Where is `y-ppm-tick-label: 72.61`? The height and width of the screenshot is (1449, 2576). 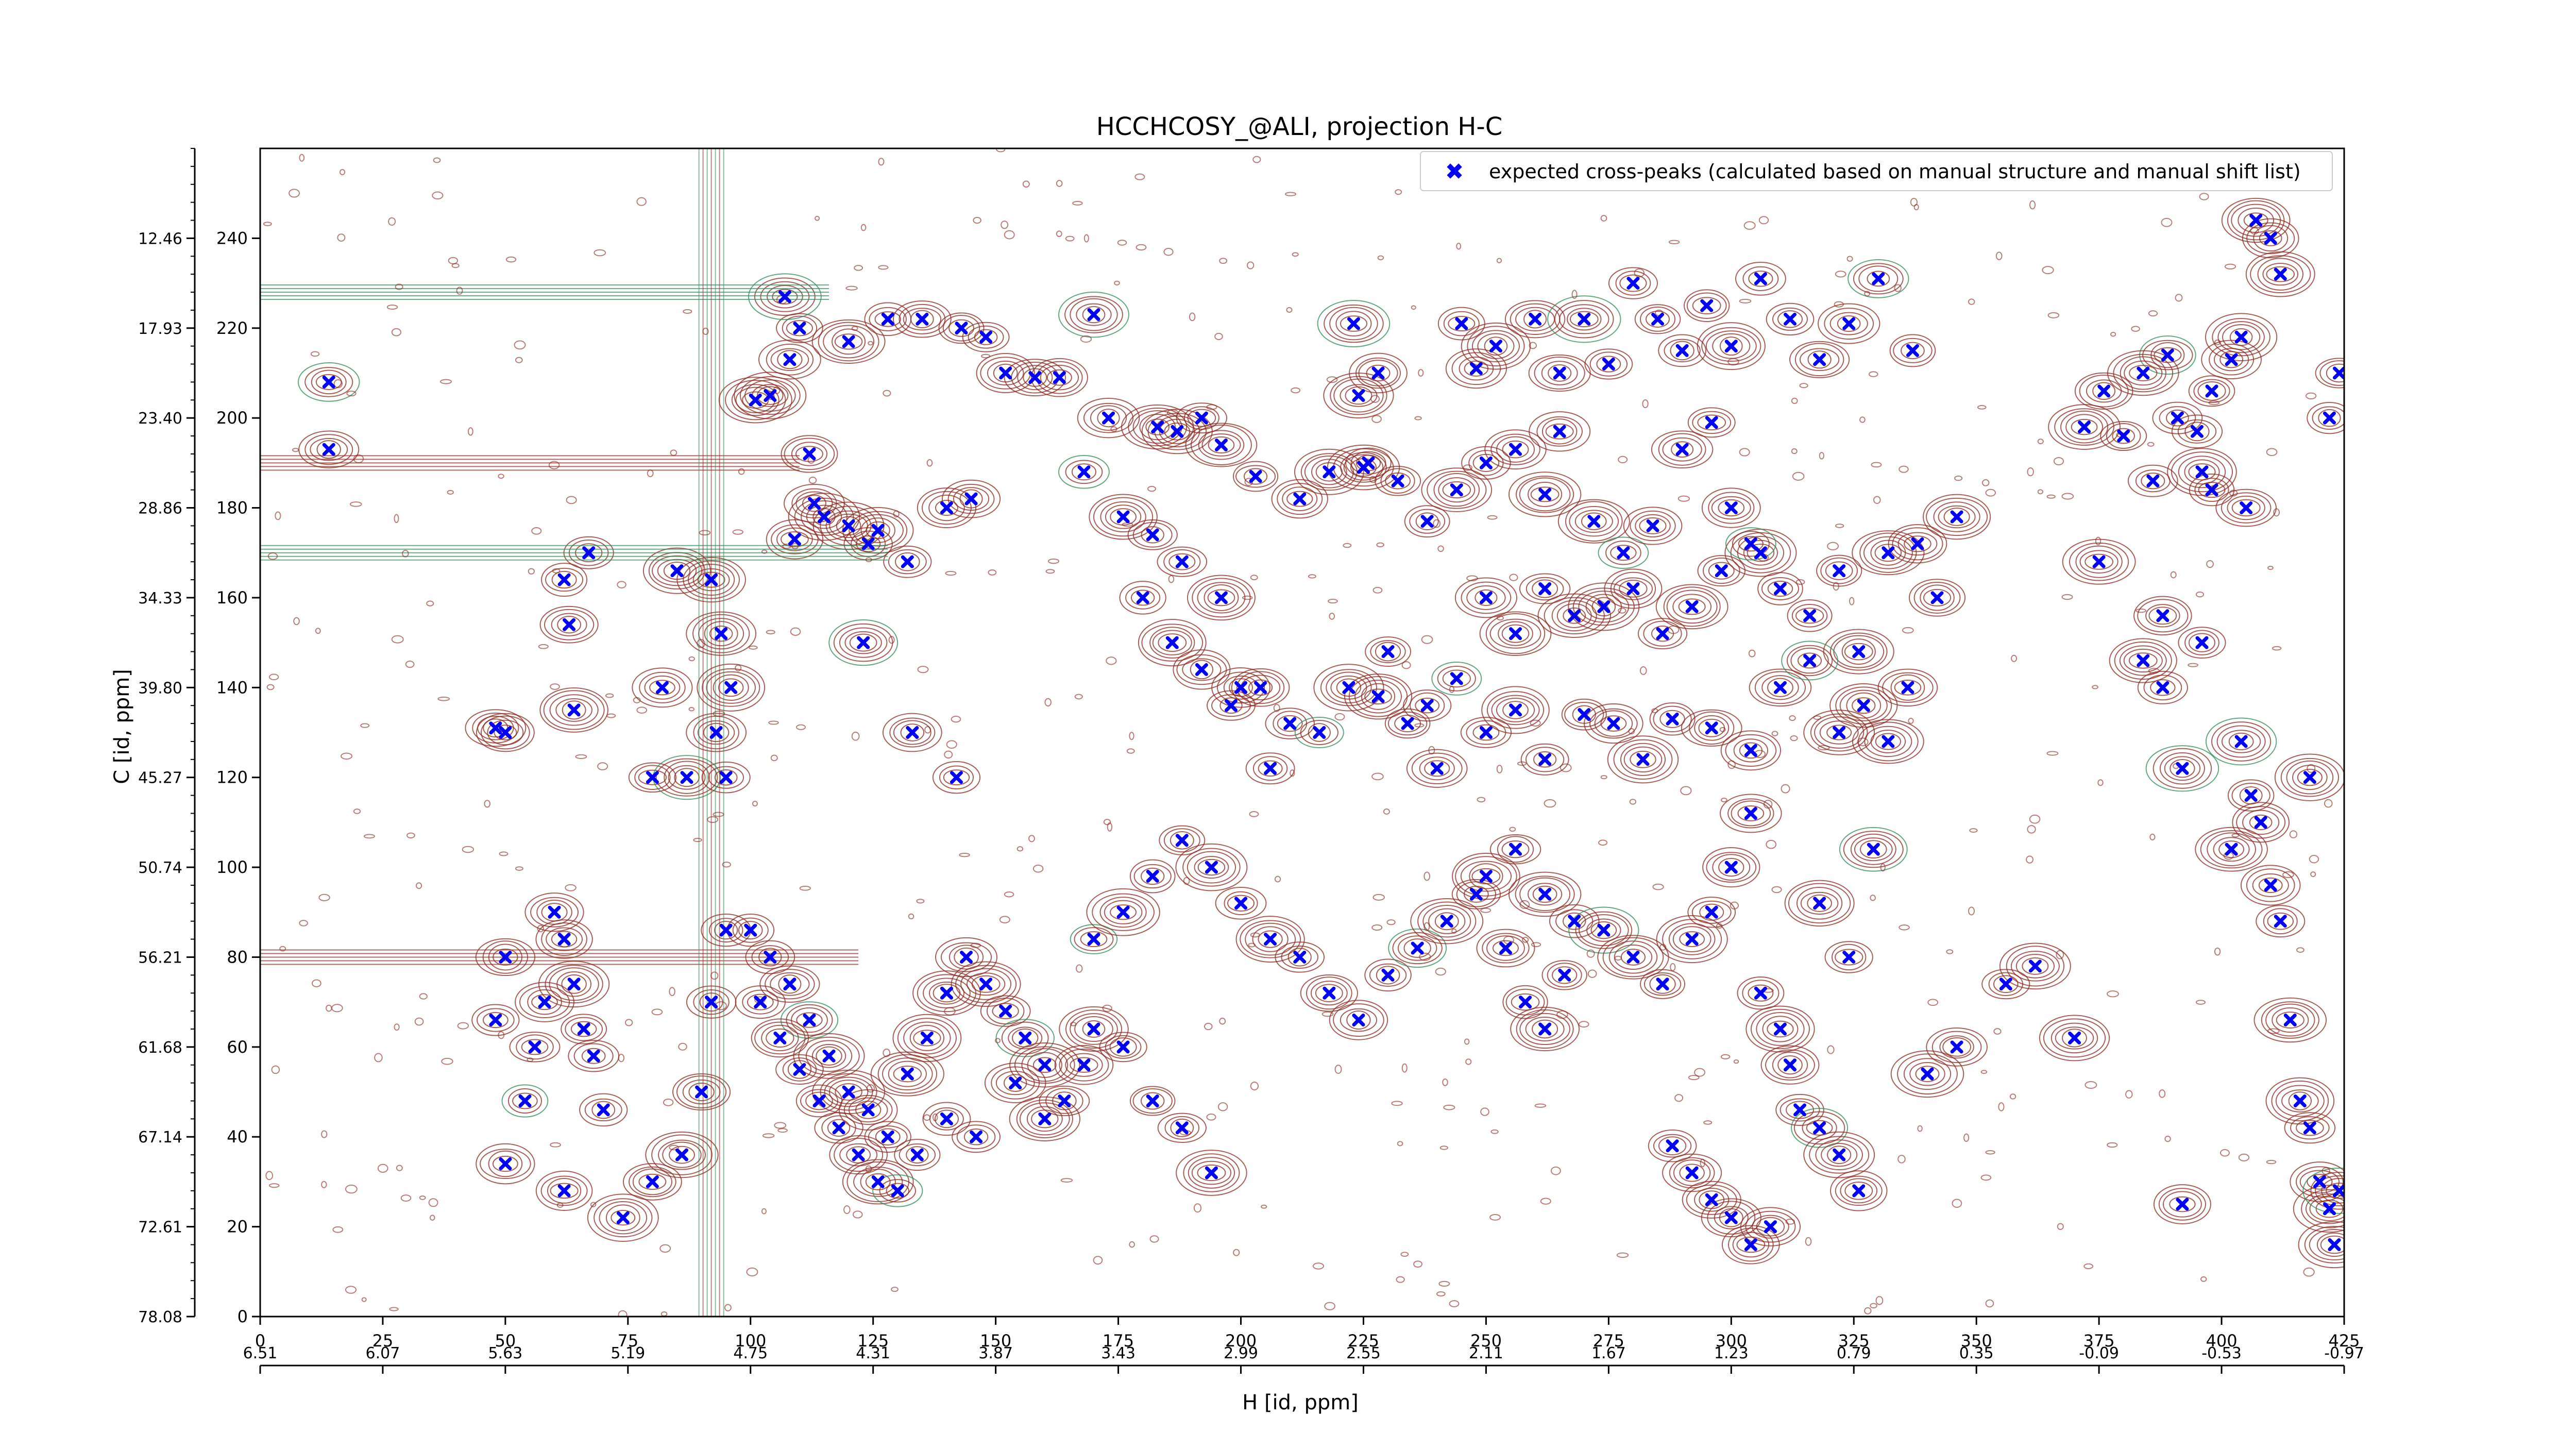 y-ppm-tick-label: 72.61 is located at coordinates (160, 1228).